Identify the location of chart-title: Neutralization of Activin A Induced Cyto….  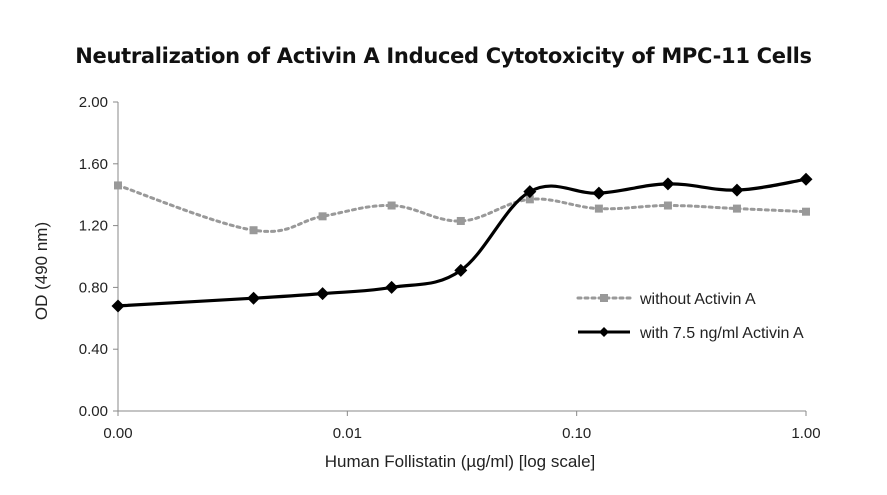
(443, 56).